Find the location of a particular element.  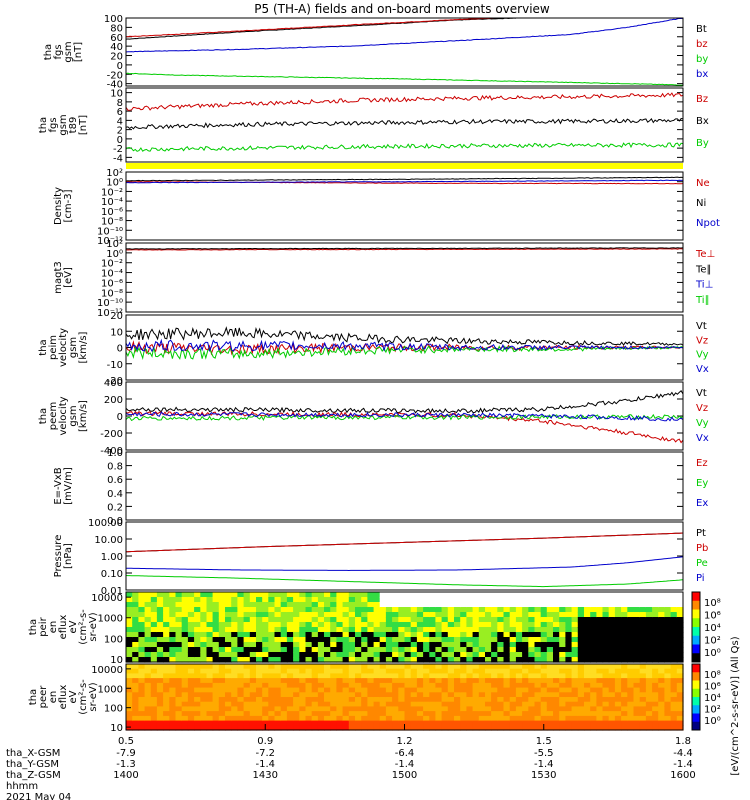

y-tick-label: 0.4 is located at coordinates (115, 494).